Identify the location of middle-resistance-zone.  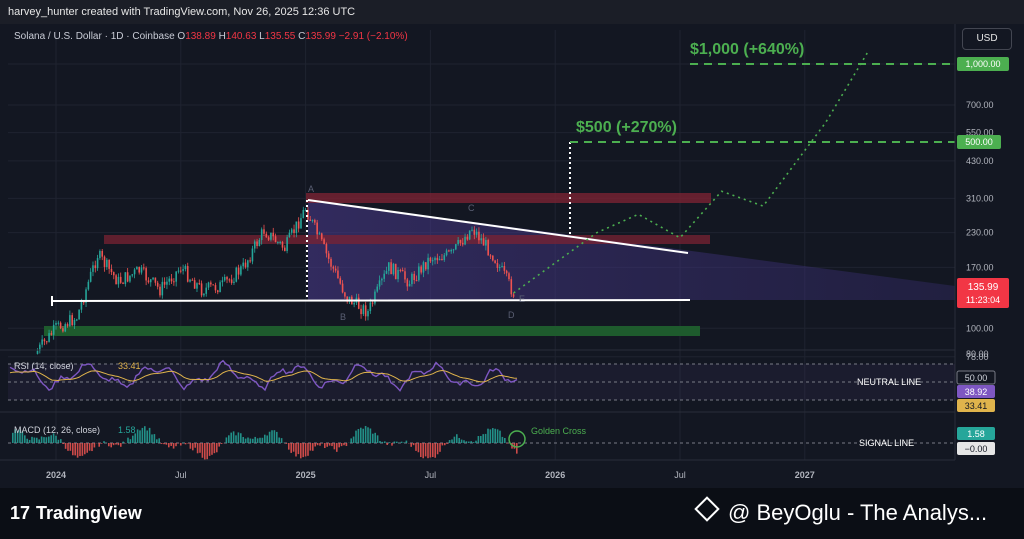
(407, 239).